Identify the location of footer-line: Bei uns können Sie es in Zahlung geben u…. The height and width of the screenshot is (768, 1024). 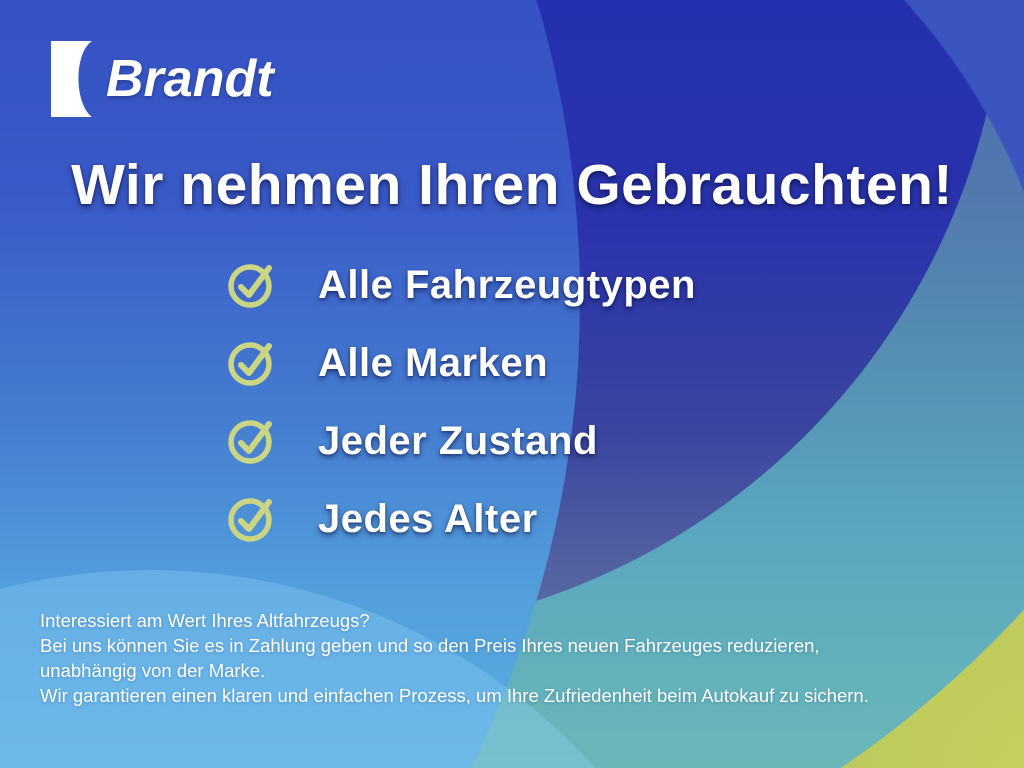
(430, 645).